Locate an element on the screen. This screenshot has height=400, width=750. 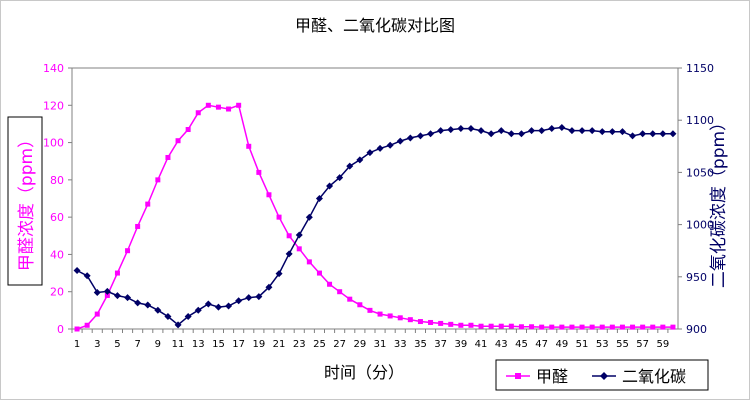
legend-label-formaldehyde: 甲醛 is located at coordinates (552, 376).